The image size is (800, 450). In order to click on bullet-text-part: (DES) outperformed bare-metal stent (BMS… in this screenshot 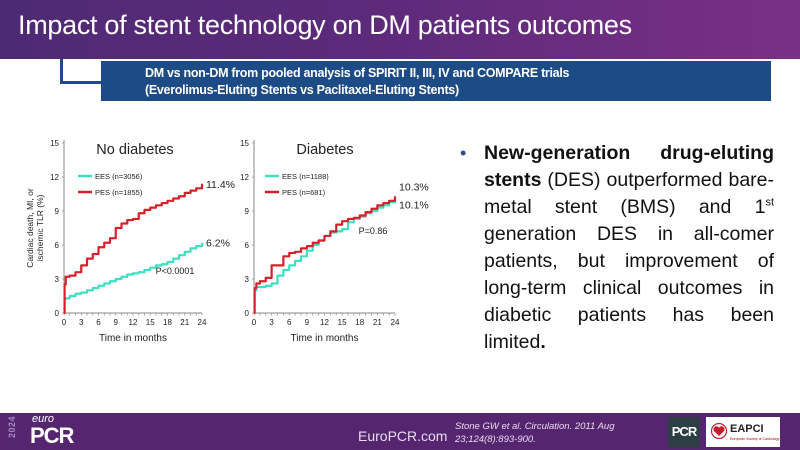, I will do `click(629, 193)`.